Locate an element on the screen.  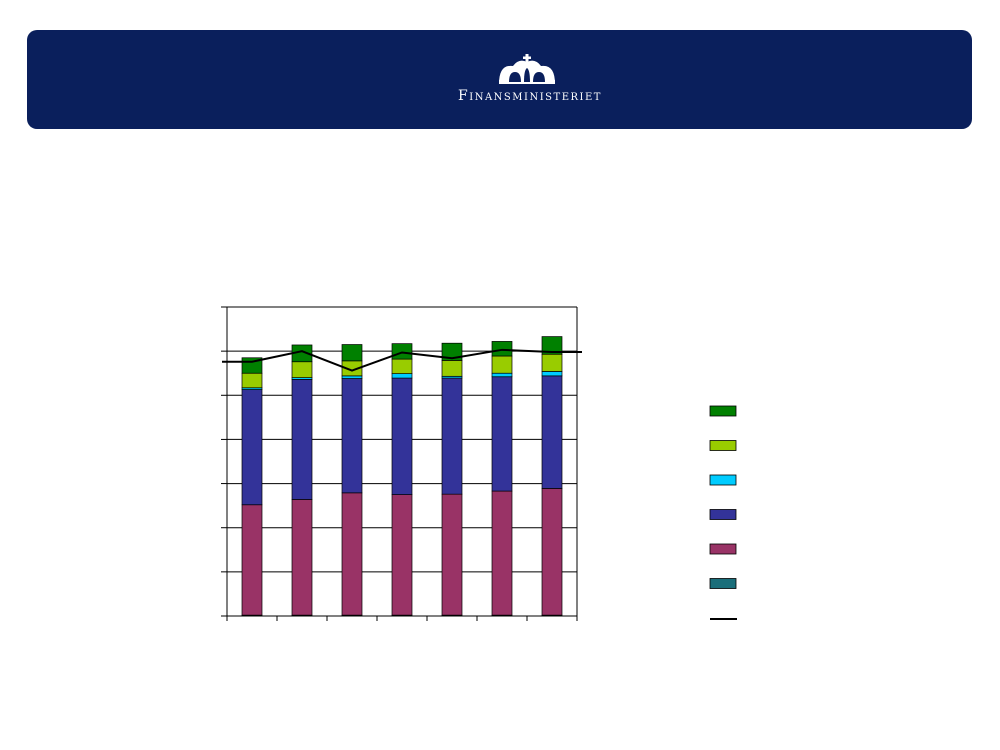
header-banner: Finansministeriet is located at coordinates (499, 79).